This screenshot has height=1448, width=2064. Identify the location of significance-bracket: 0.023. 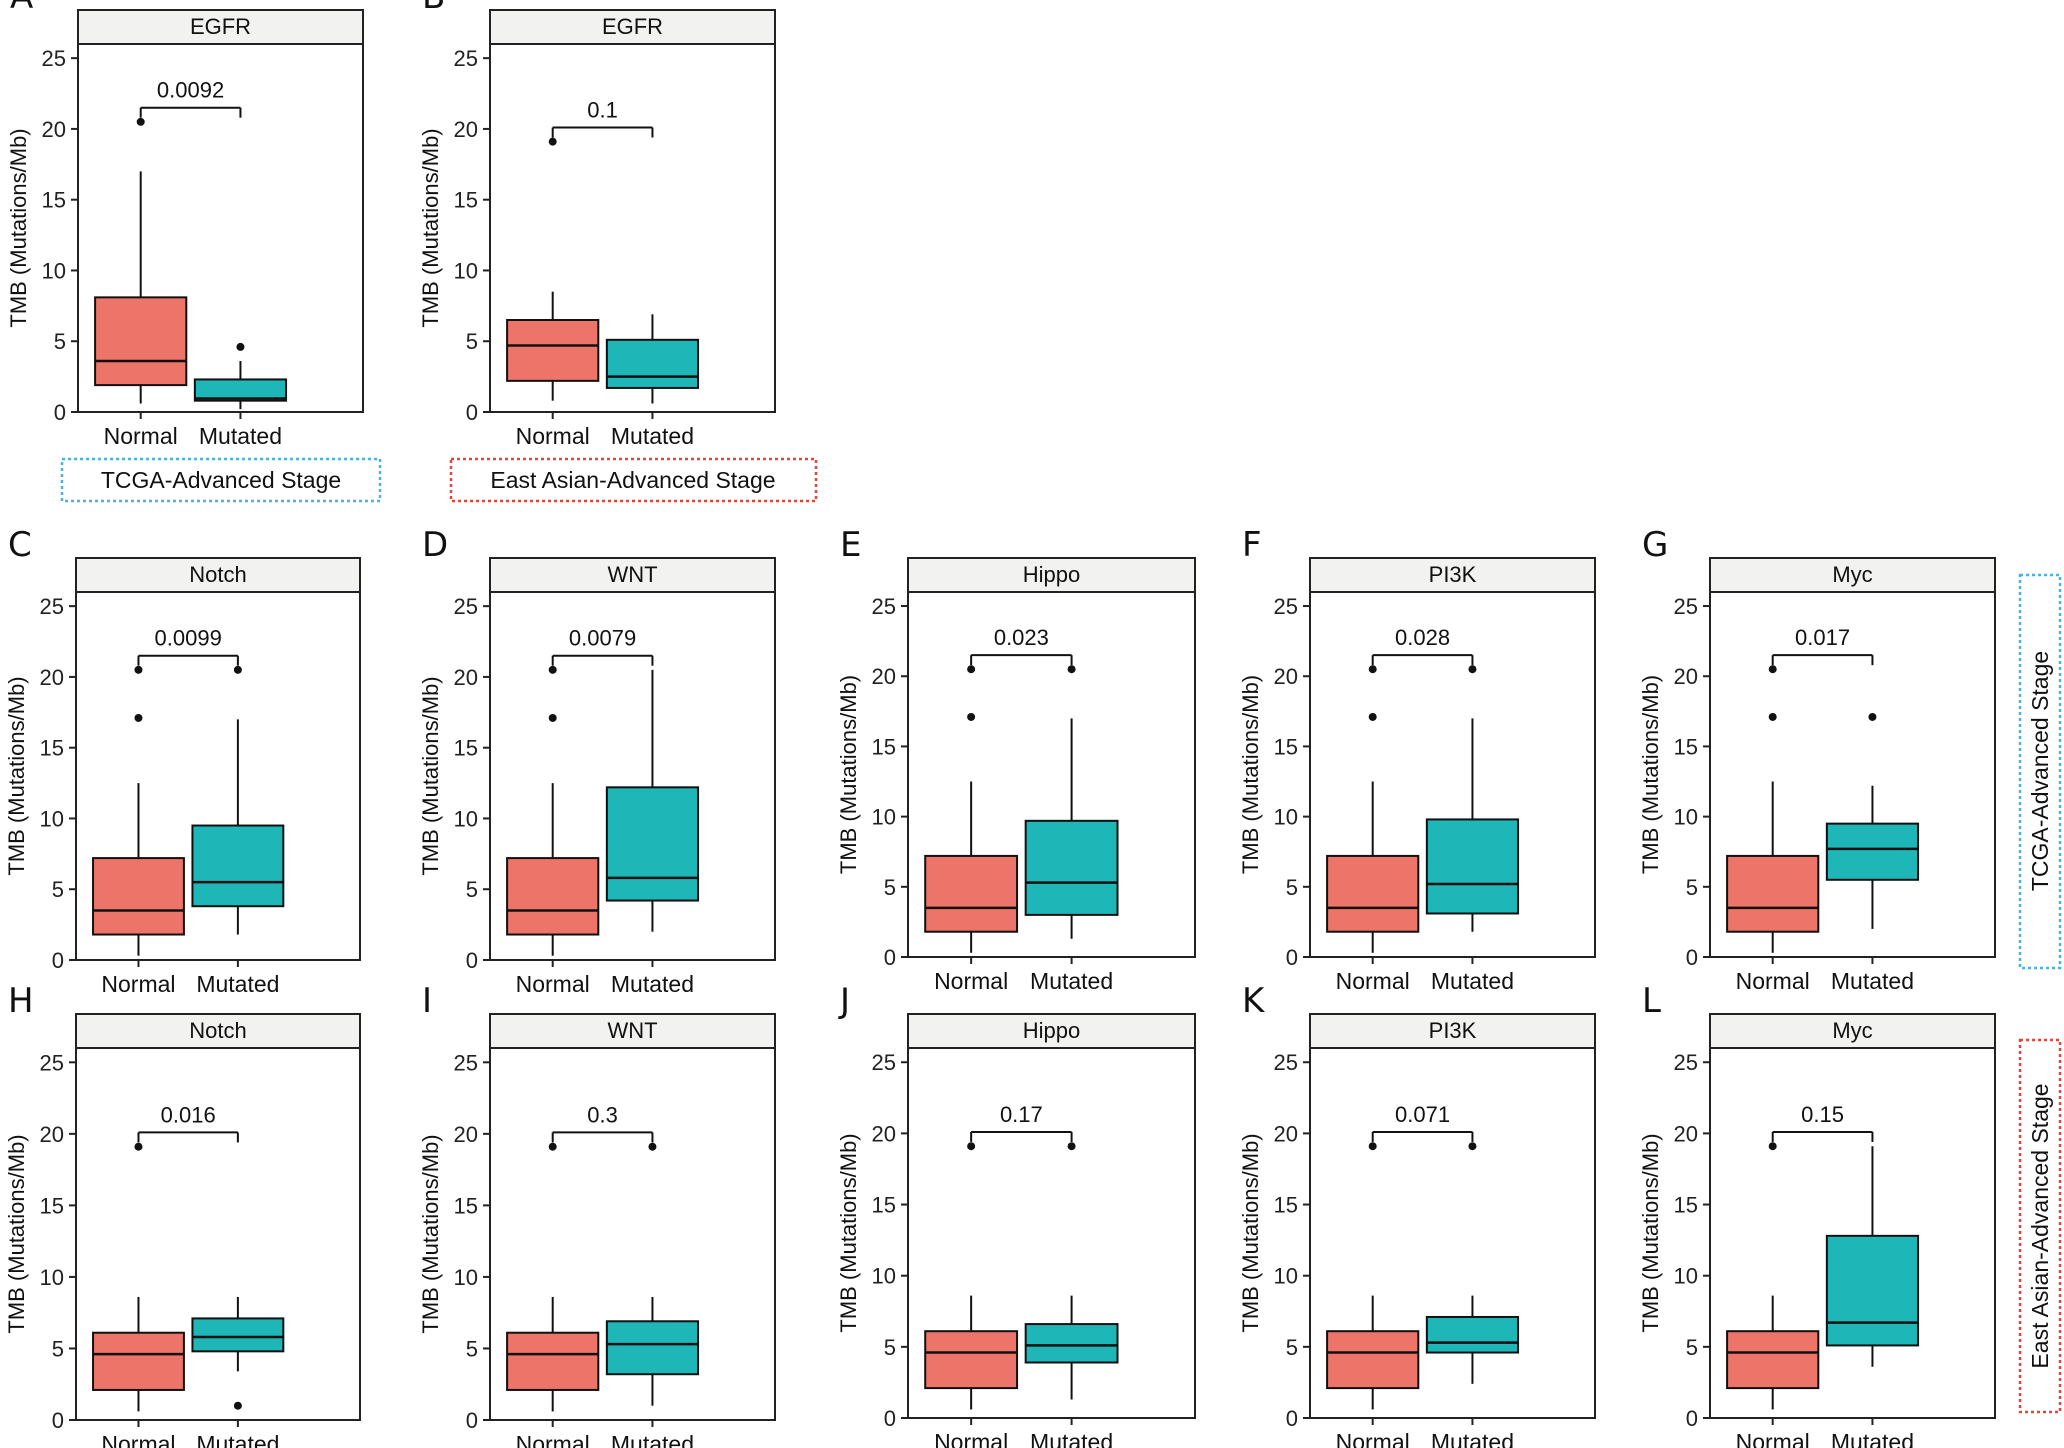
(1021, 645).